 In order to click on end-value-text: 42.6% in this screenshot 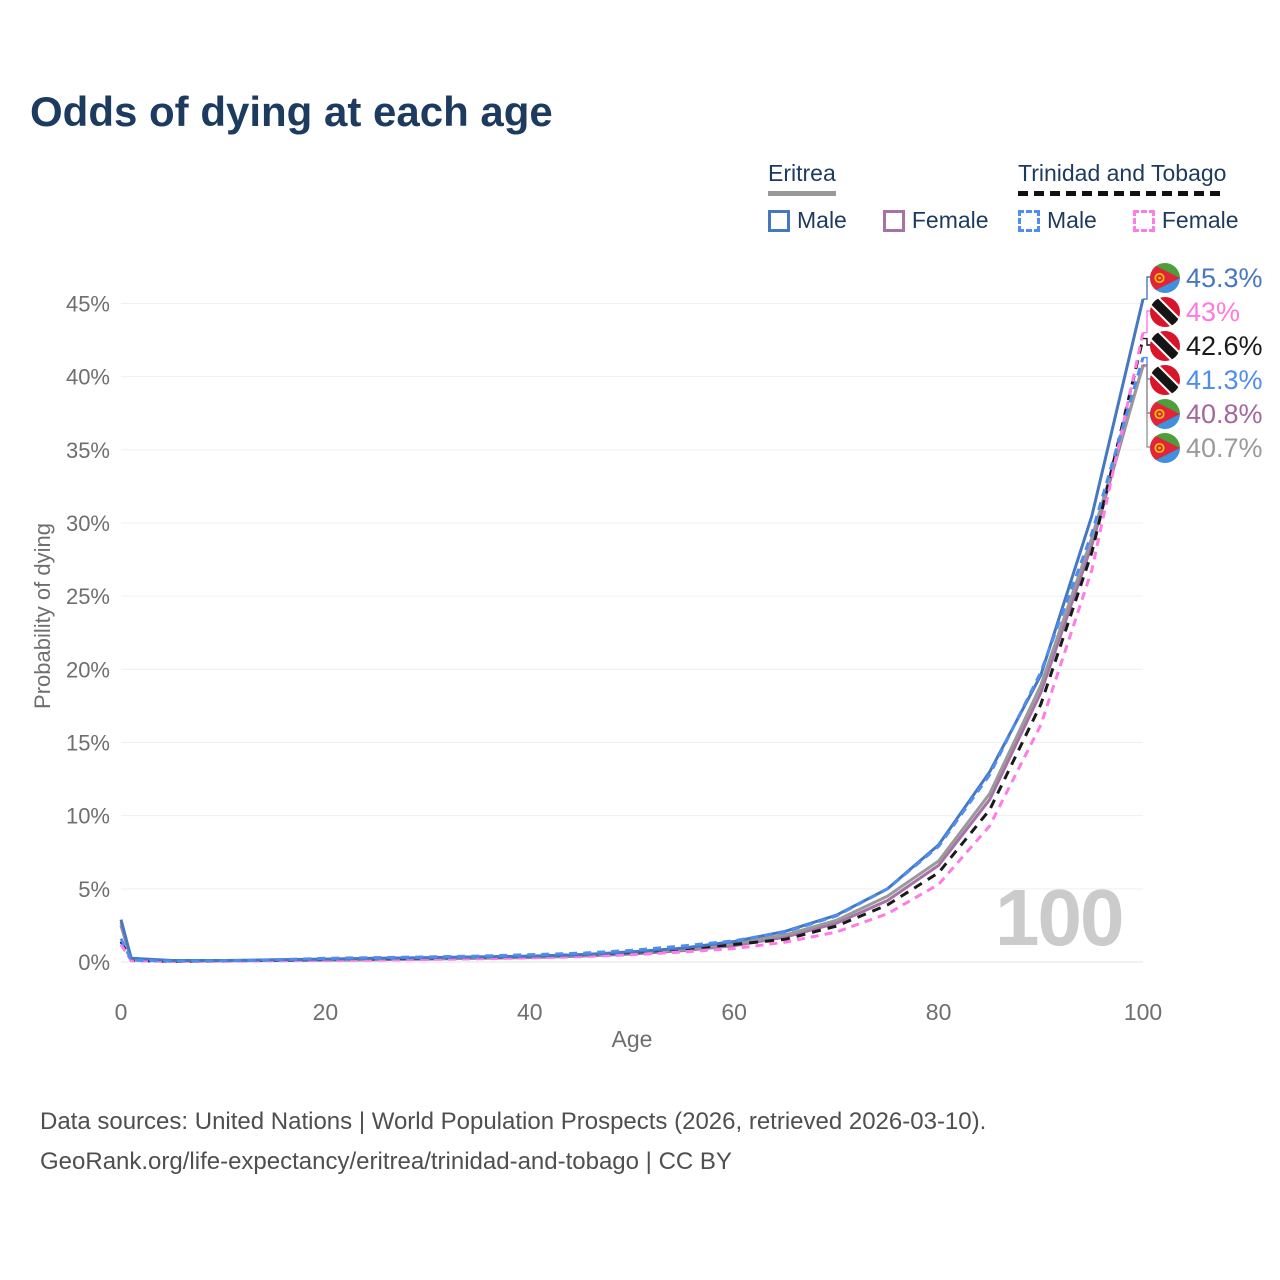, I will do `click(1224, 345)`.